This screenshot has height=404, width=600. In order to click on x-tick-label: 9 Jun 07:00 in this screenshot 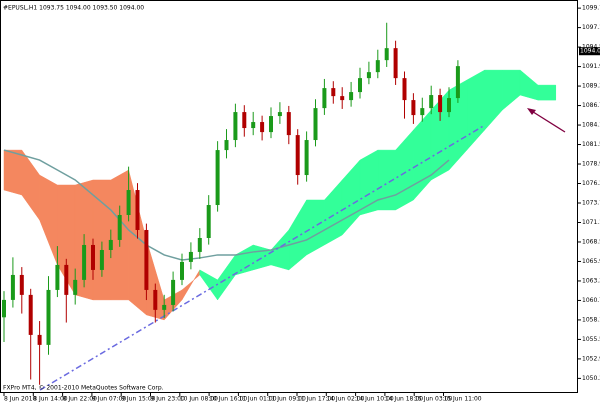, I will do `click(109, 399)`.